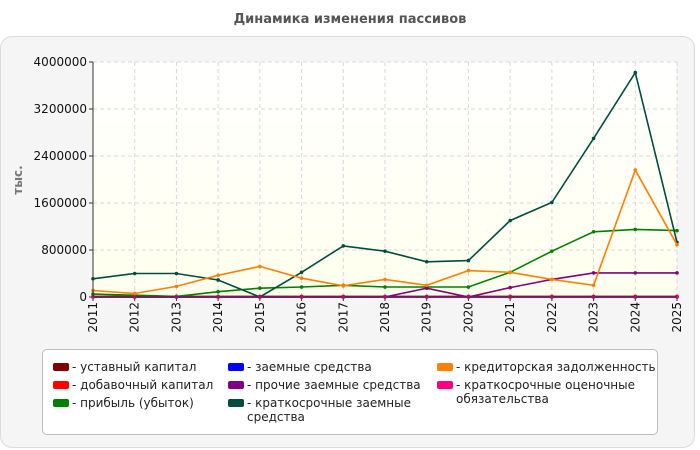 The width and height of the screenshot is (700, 450). I want to click on y-tick-label: 4000000, so click(60, 62).